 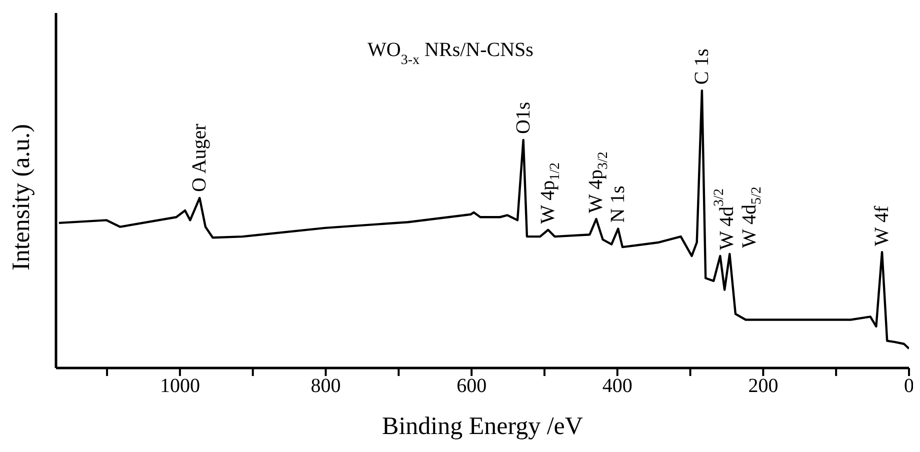 I want to click on annotation: W 4f, so click(x=882, y=226).